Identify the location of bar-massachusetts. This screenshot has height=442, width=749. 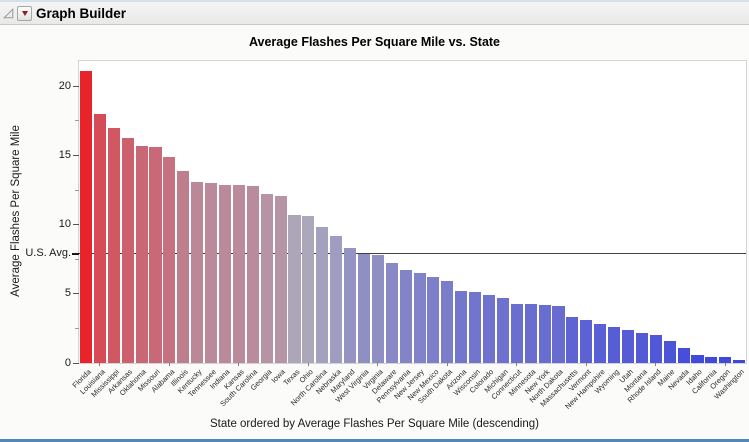
(572, 340).